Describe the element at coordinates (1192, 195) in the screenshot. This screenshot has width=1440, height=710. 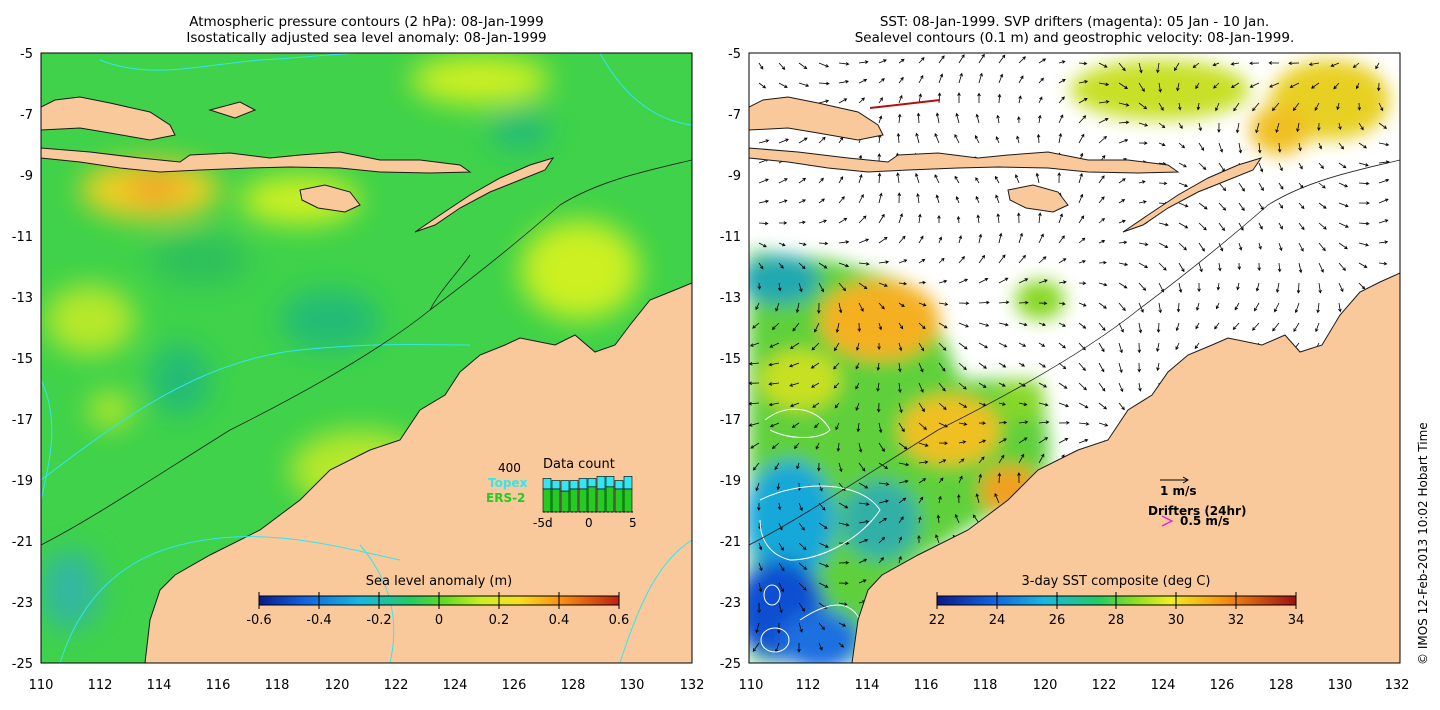
I see `timor-island-right` at that location.